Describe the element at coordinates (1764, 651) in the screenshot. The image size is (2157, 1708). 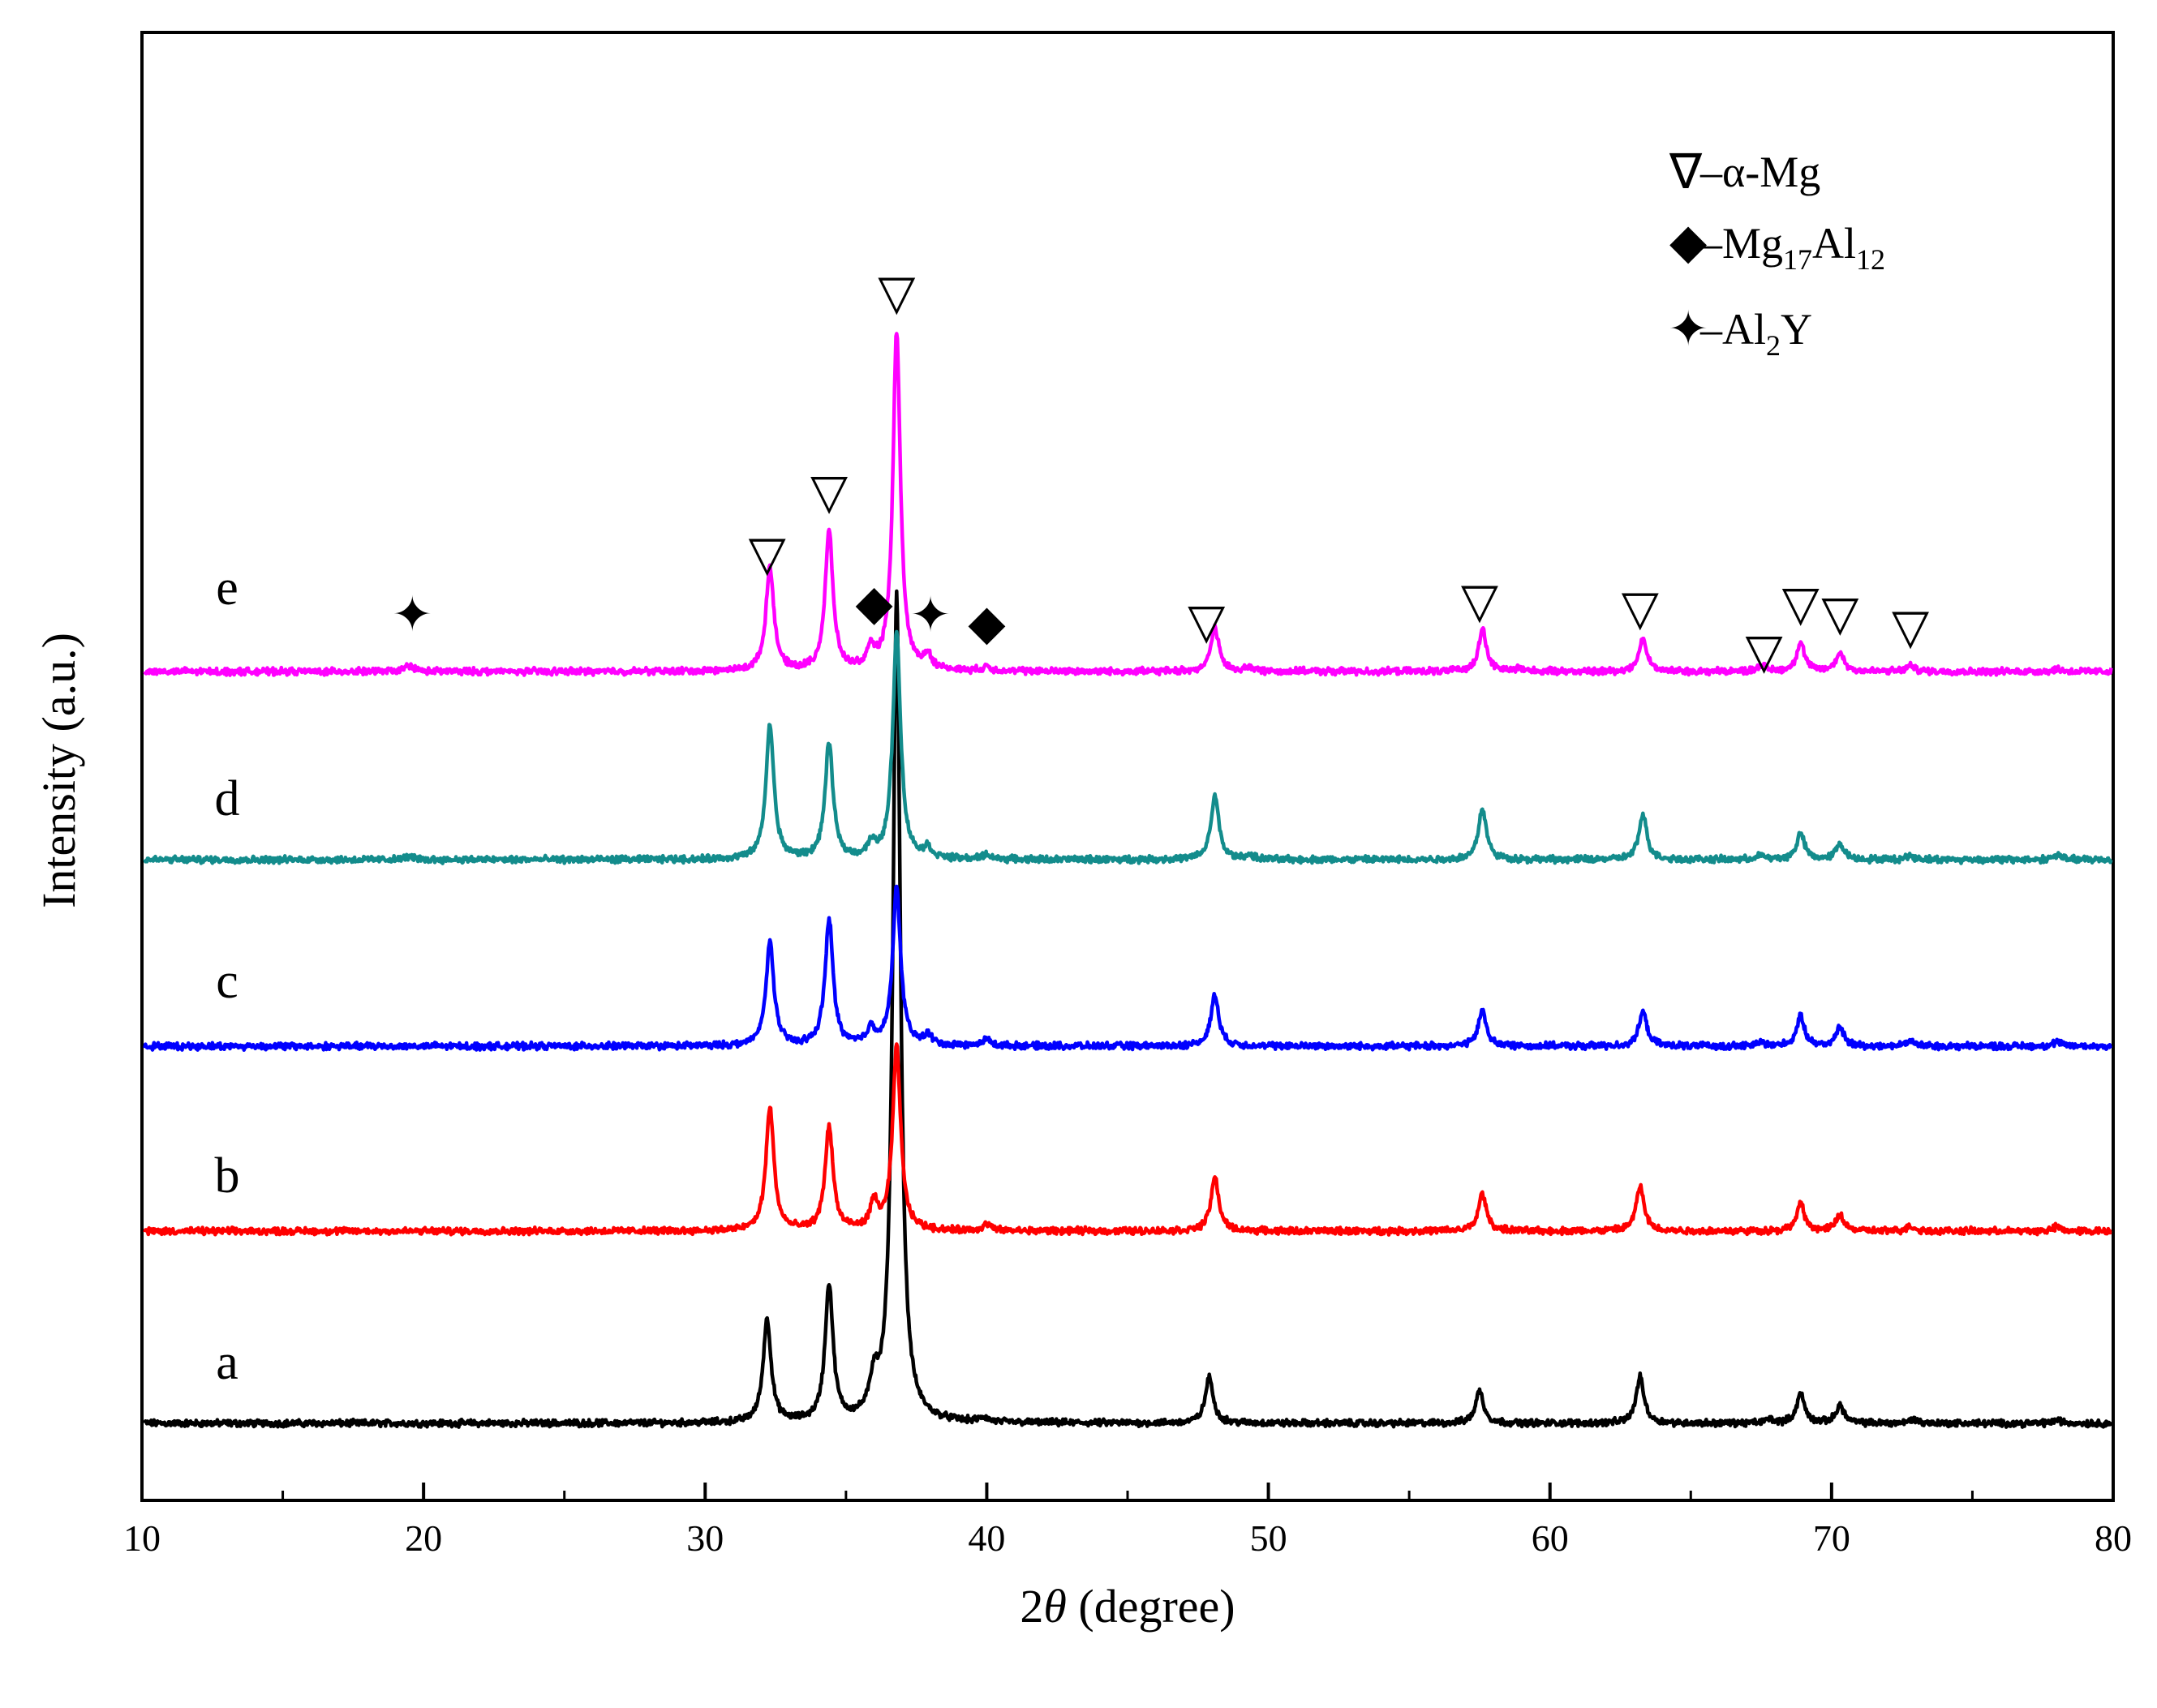
I see `marker-6-triangle: ▽` at that location.